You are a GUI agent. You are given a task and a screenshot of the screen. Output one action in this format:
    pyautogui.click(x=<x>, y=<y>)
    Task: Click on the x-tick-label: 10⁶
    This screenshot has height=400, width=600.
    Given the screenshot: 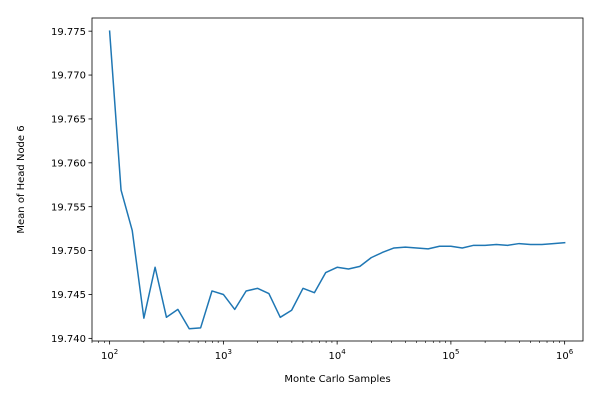 What is the action you would take?
    pyautogui.click(x=565, y=355)
    